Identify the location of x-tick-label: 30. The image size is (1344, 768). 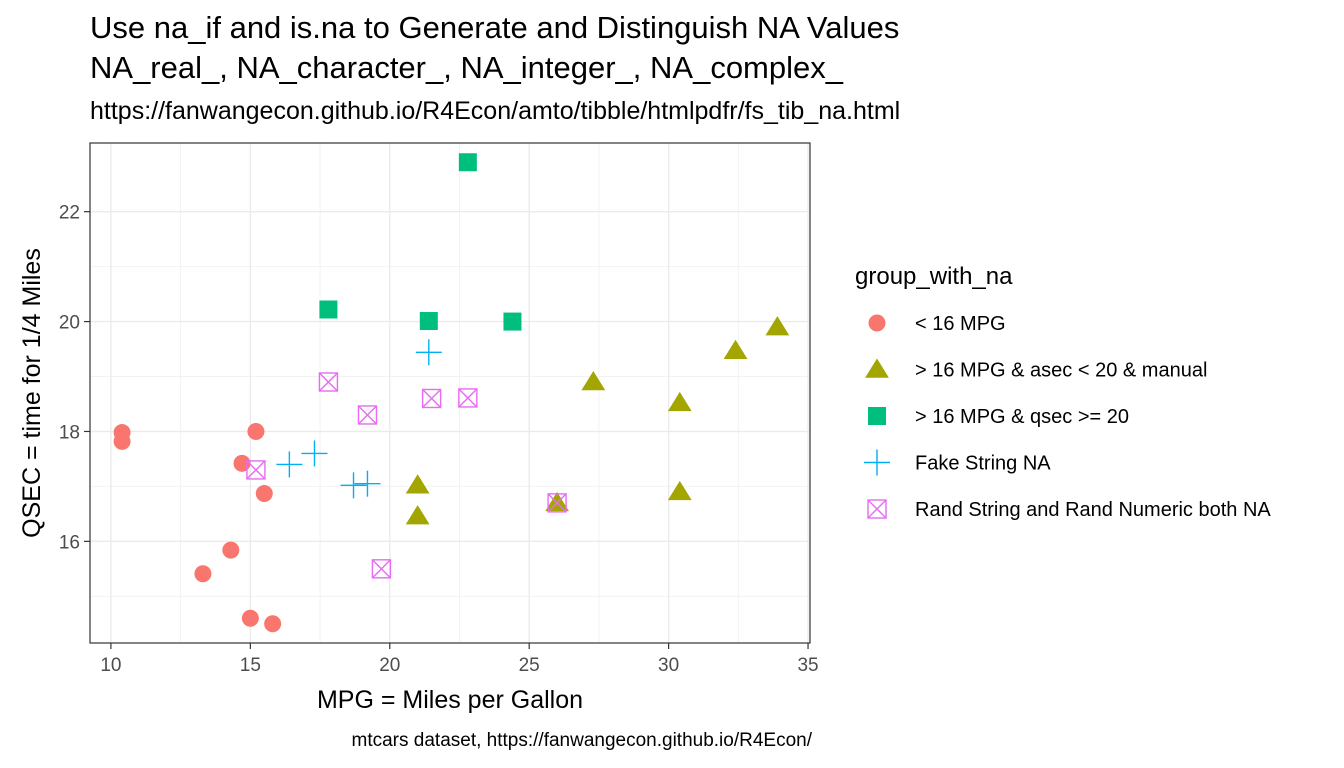
(668, 665).